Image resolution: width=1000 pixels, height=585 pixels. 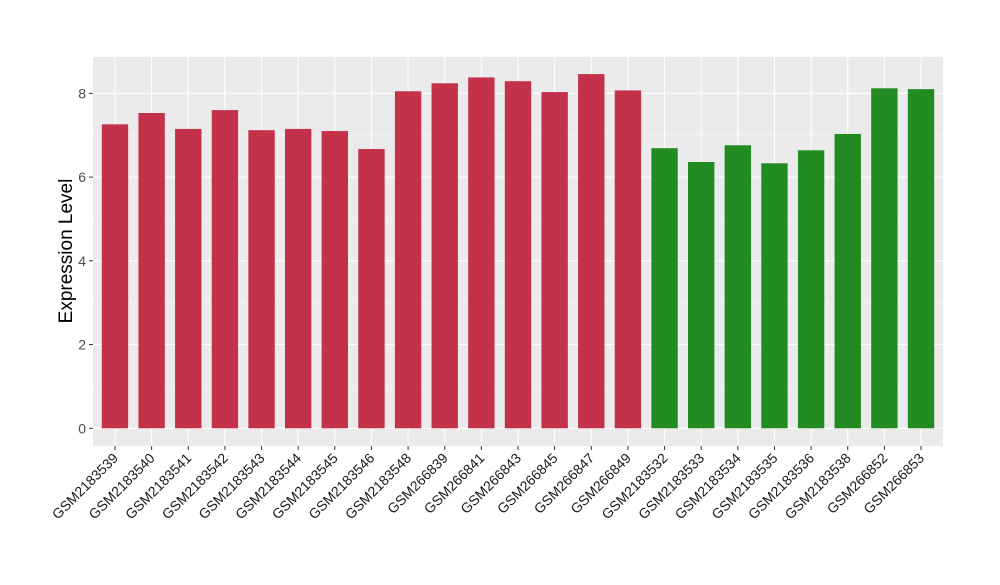 I want to click on bar-GSM2183535, so click(x=774, y=296).